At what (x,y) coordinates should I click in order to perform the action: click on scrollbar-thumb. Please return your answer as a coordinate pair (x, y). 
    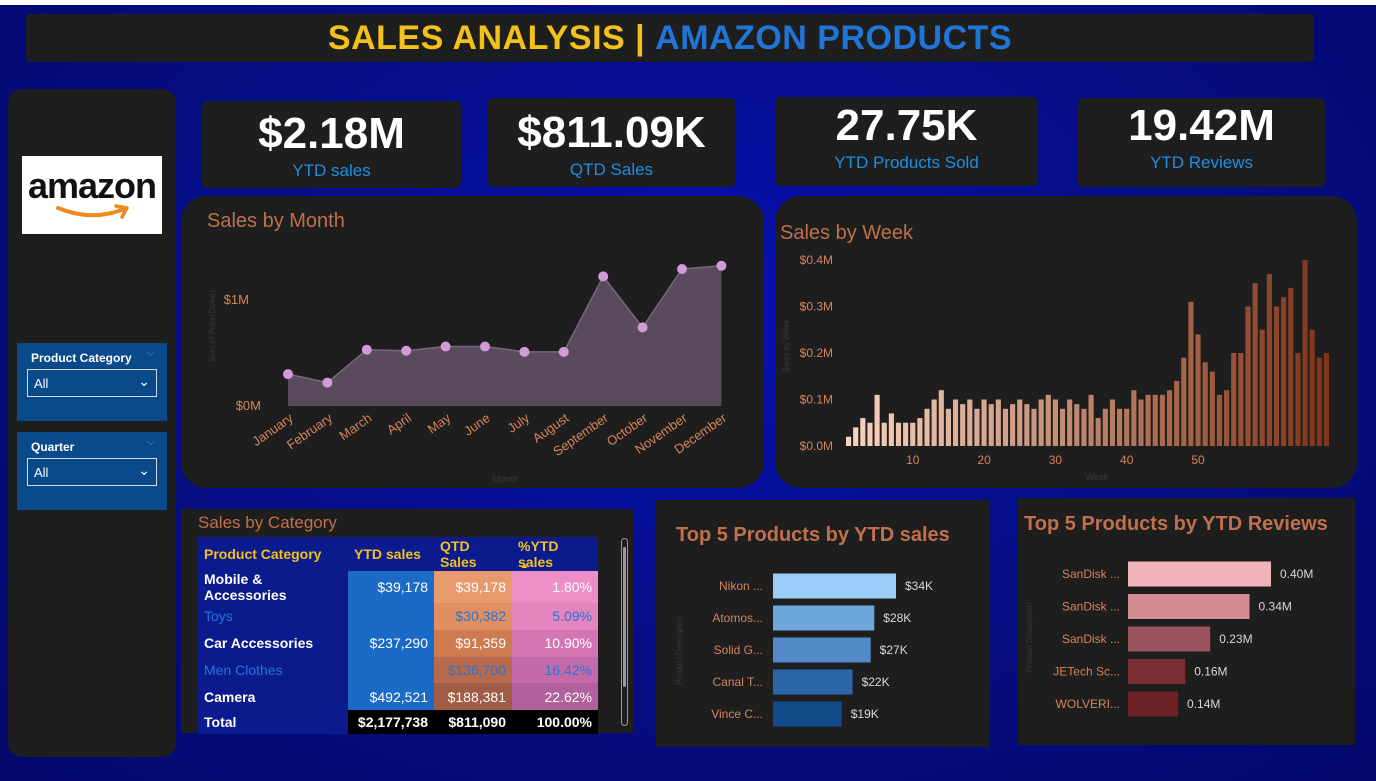
    Looking at the image, I should click on (624, 617).